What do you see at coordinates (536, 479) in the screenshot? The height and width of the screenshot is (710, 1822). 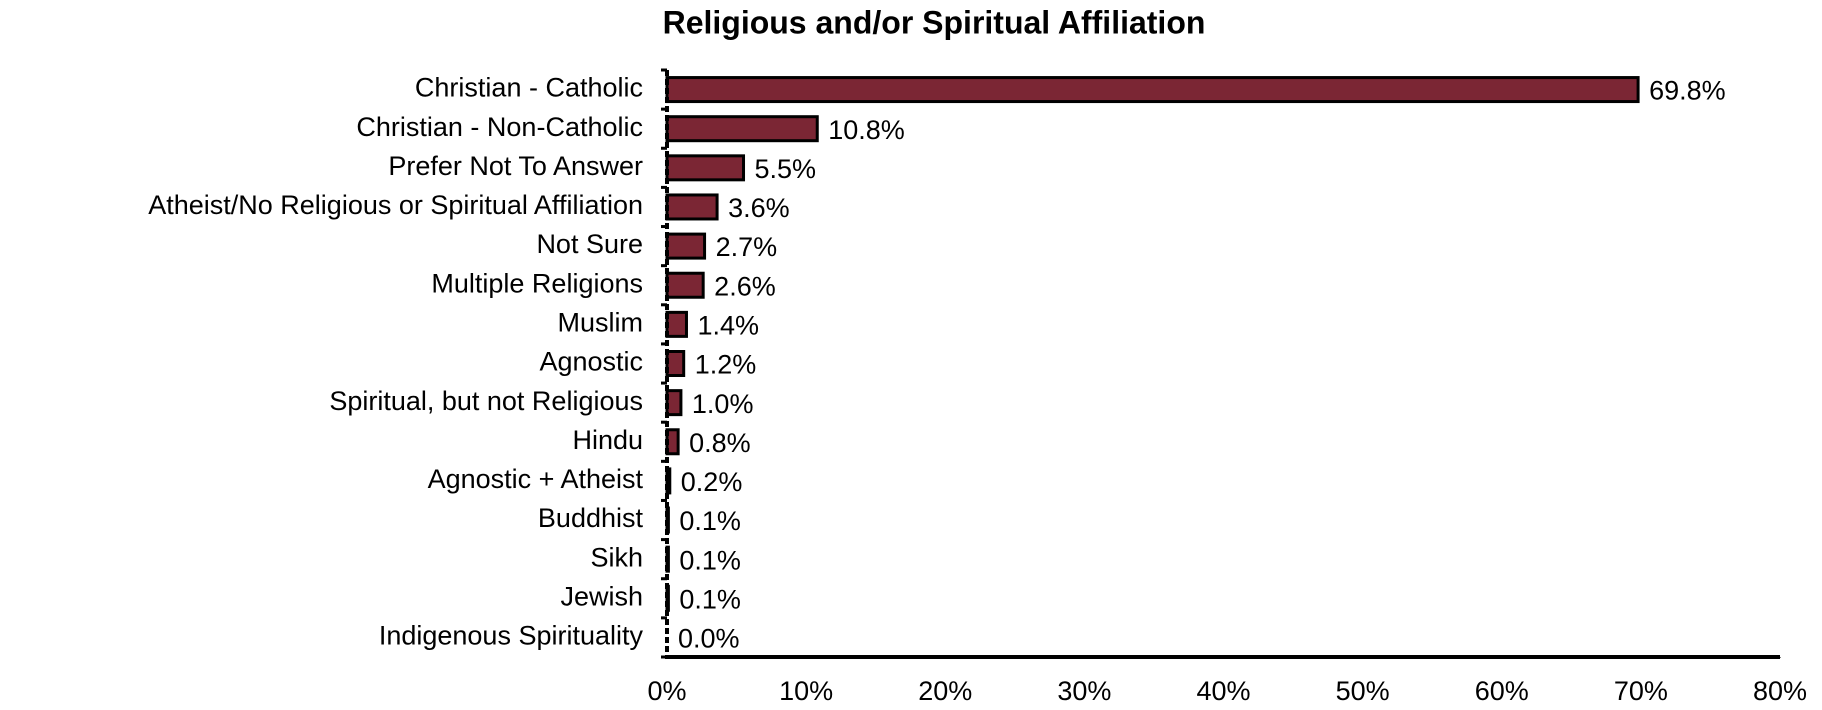 I see `y-tick-label: Agnostic + Atheist` at bounding box center [536, 479].